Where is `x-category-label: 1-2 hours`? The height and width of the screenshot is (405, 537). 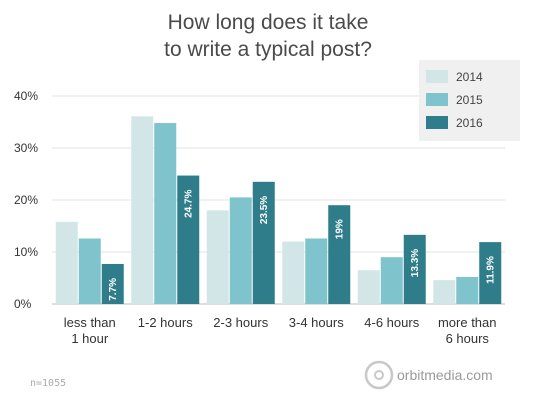 x-category-label: 1-2 hours is located at coordinates (165, 322).